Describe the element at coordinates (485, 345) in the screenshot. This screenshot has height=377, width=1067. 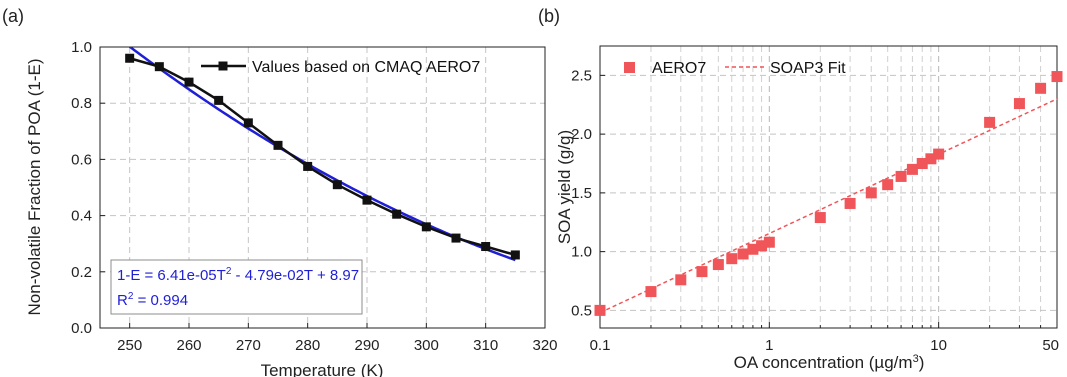
I see `x-tick-label: 310` at that location.